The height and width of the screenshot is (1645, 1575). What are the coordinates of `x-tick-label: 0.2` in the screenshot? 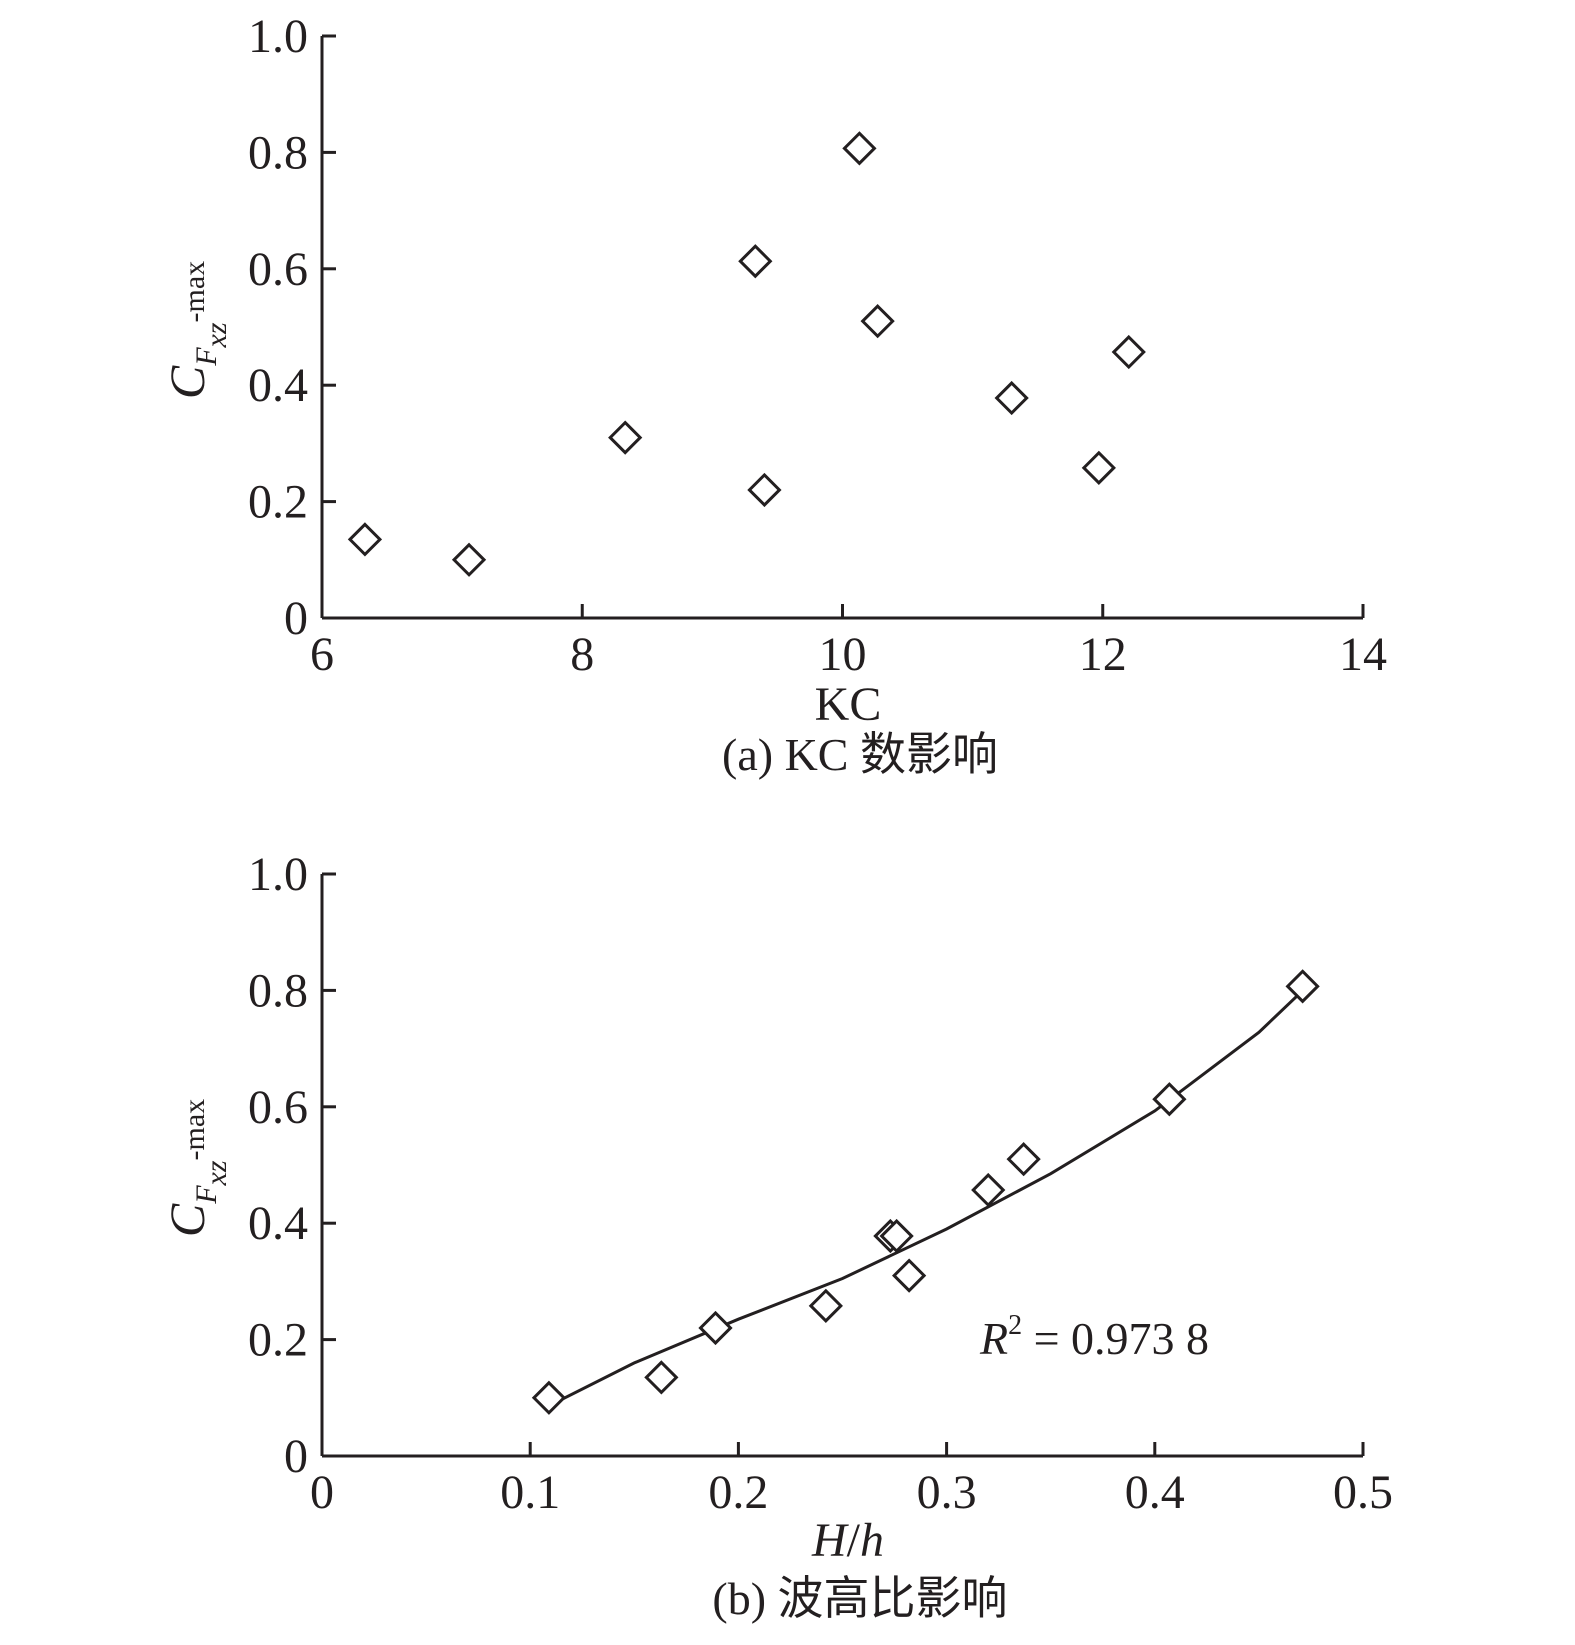 It's located at (738, 1492).